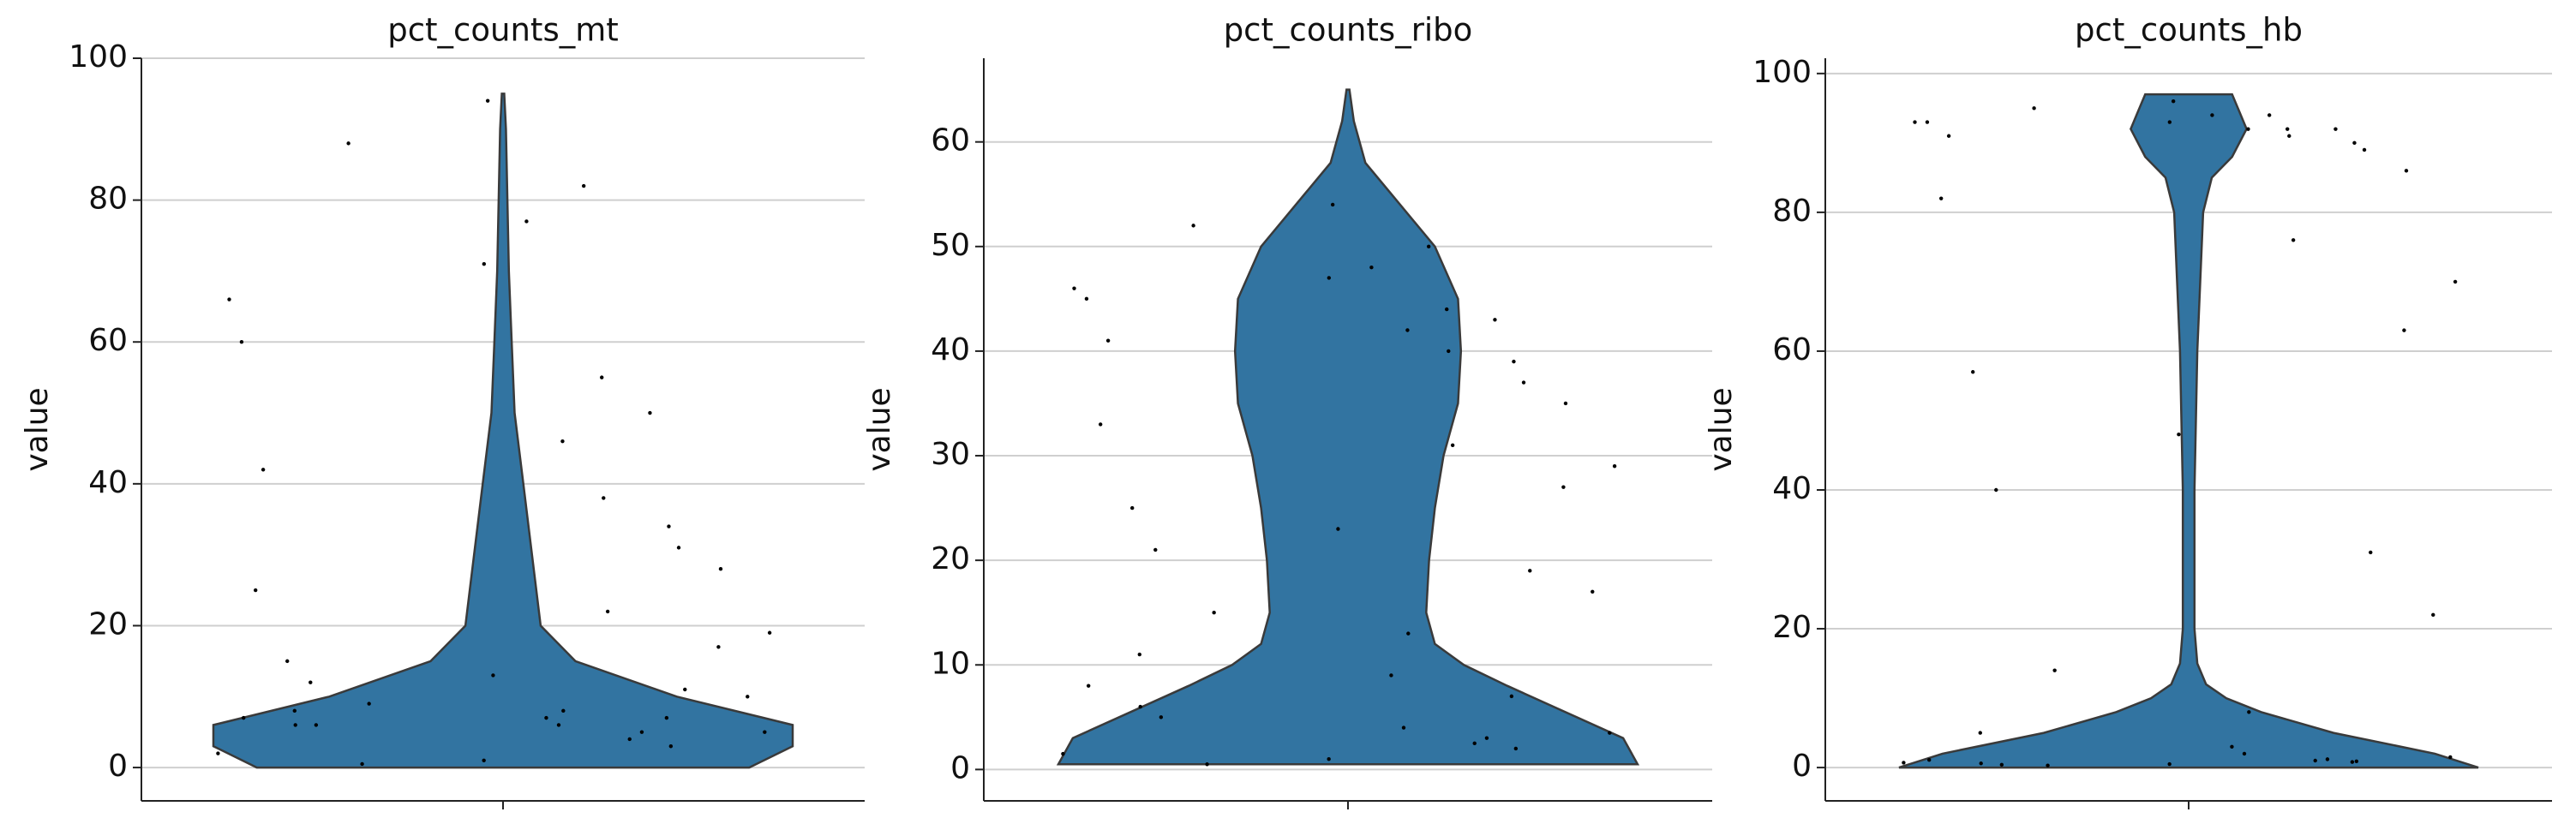  Describe the element at coordinates (503, 30) in the screenshot. I see `chart-title: pct_counts_mt` at that location.